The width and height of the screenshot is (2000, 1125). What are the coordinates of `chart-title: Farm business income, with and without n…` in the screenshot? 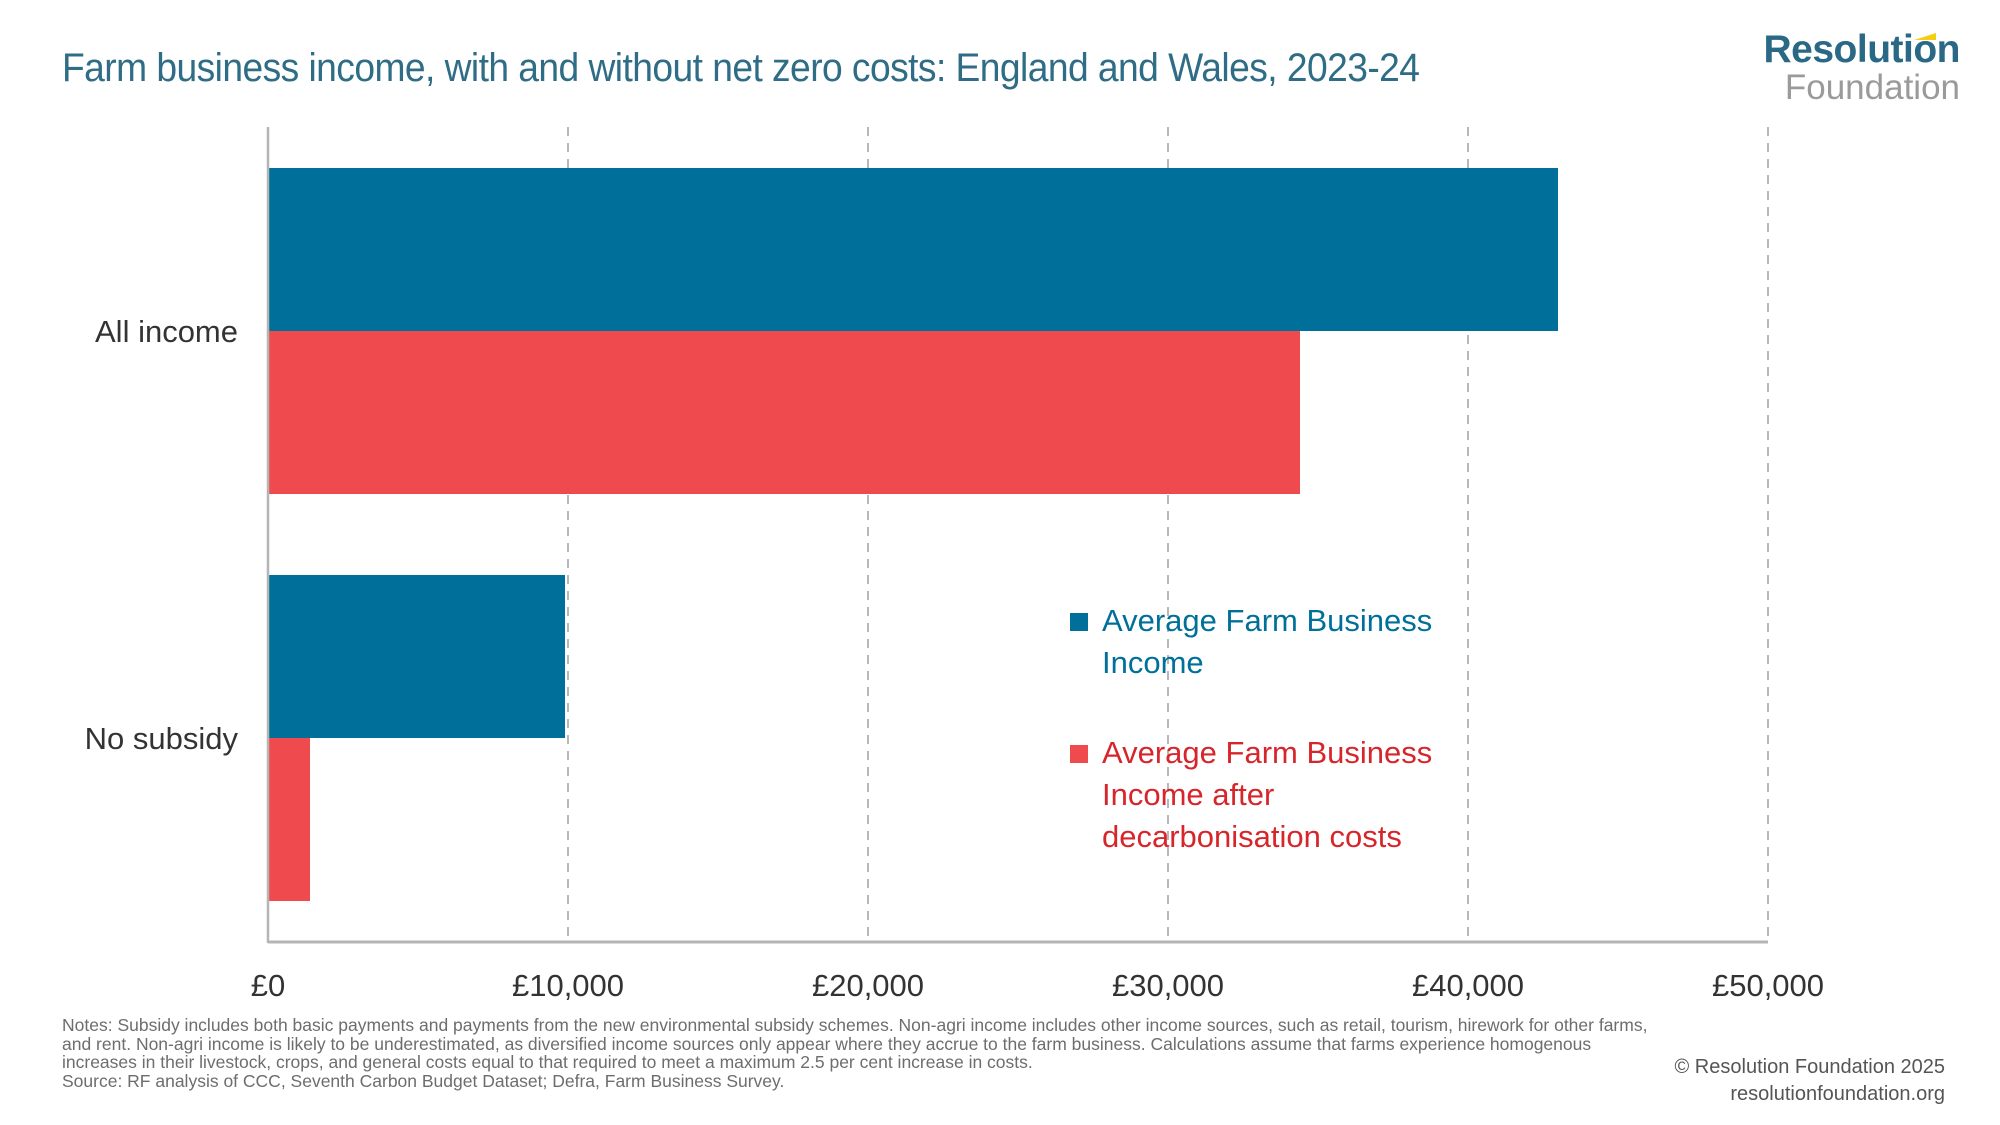 It's located at (741, 68).